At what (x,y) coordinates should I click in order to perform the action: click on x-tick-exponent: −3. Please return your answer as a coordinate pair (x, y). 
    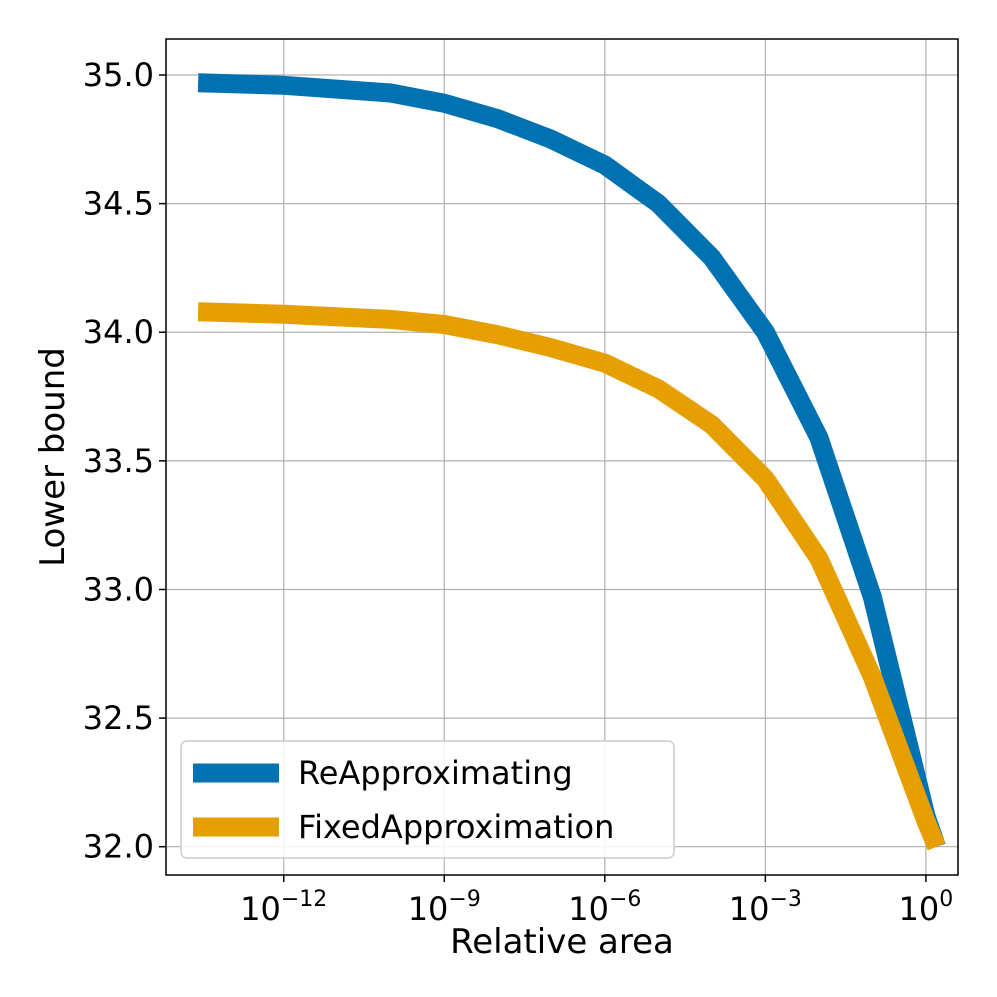
    Looking at the image, I should click on (785, 899).